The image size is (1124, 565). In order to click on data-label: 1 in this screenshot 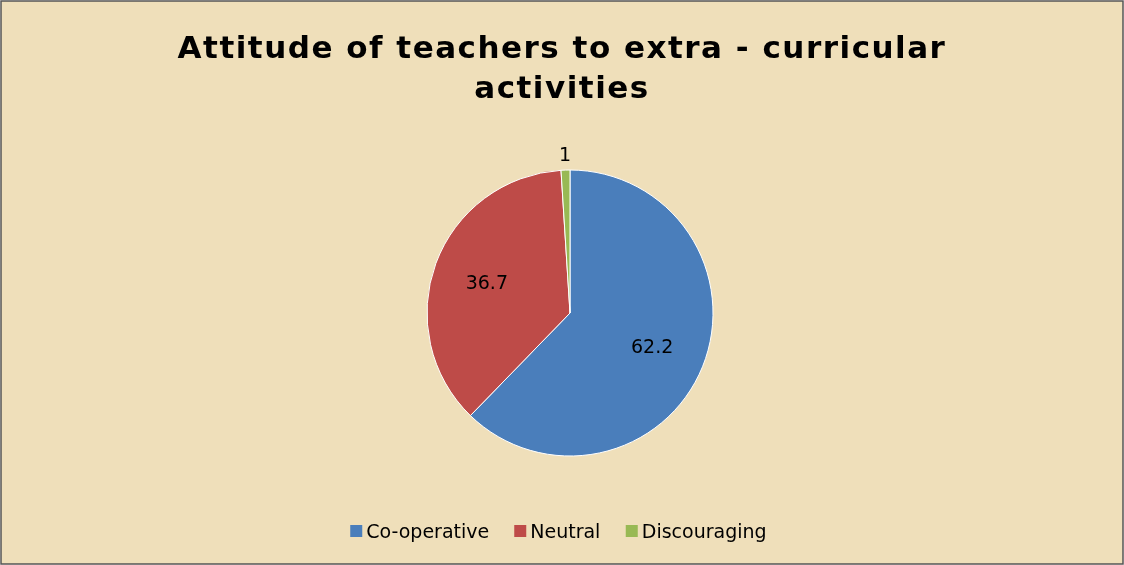, I will do `click(565, 154)`.